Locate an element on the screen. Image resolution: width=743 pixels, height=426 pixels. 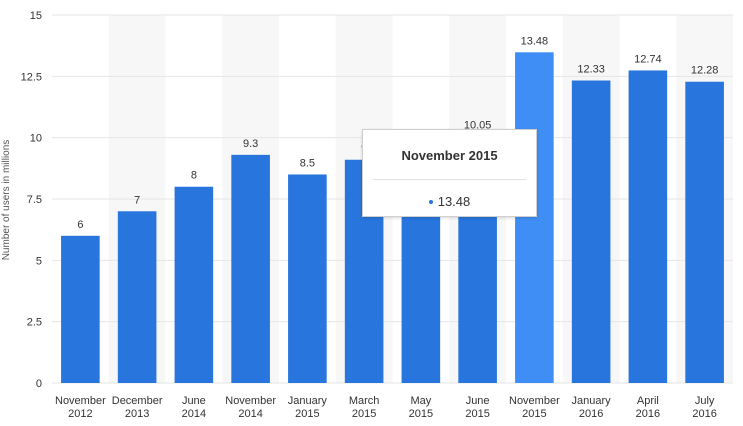
data-label: 7 is located at coordinates (137, 200).